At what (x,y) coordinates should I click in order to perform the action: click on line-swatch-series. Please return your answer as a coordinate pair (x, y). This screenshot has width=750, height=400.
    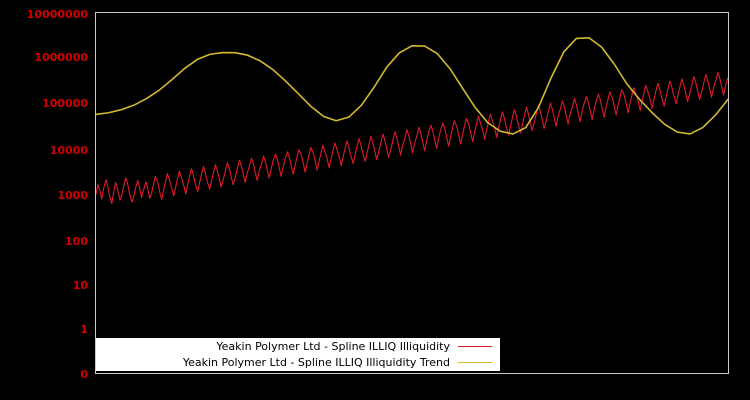
    Looking at the image, I should click on (475, 346).